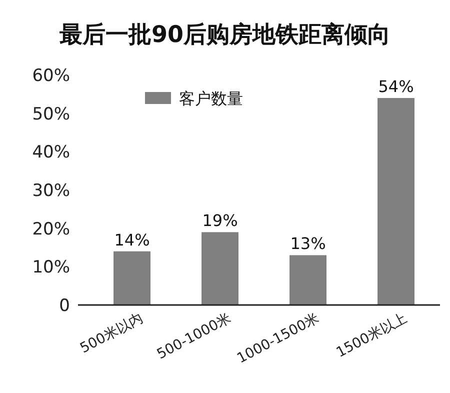 Image resolution: width=450 pixels, height=393 pixels. What do you see at coordinates (51, 114) in the screenshot?
I see `y-tick-label: 50%` at bounding box center [51, 114].